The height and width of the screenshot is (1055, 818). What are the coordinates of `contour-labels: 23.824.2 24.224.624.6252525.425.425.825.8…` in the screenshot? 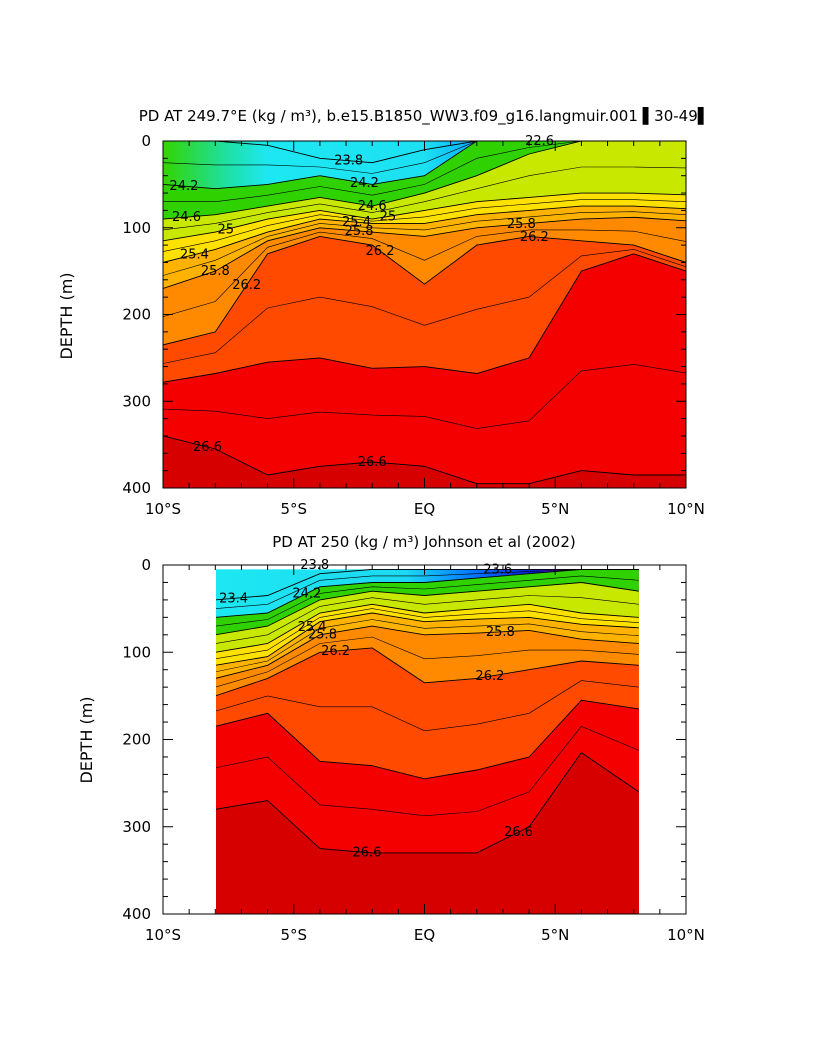 It's located at (361, 302).